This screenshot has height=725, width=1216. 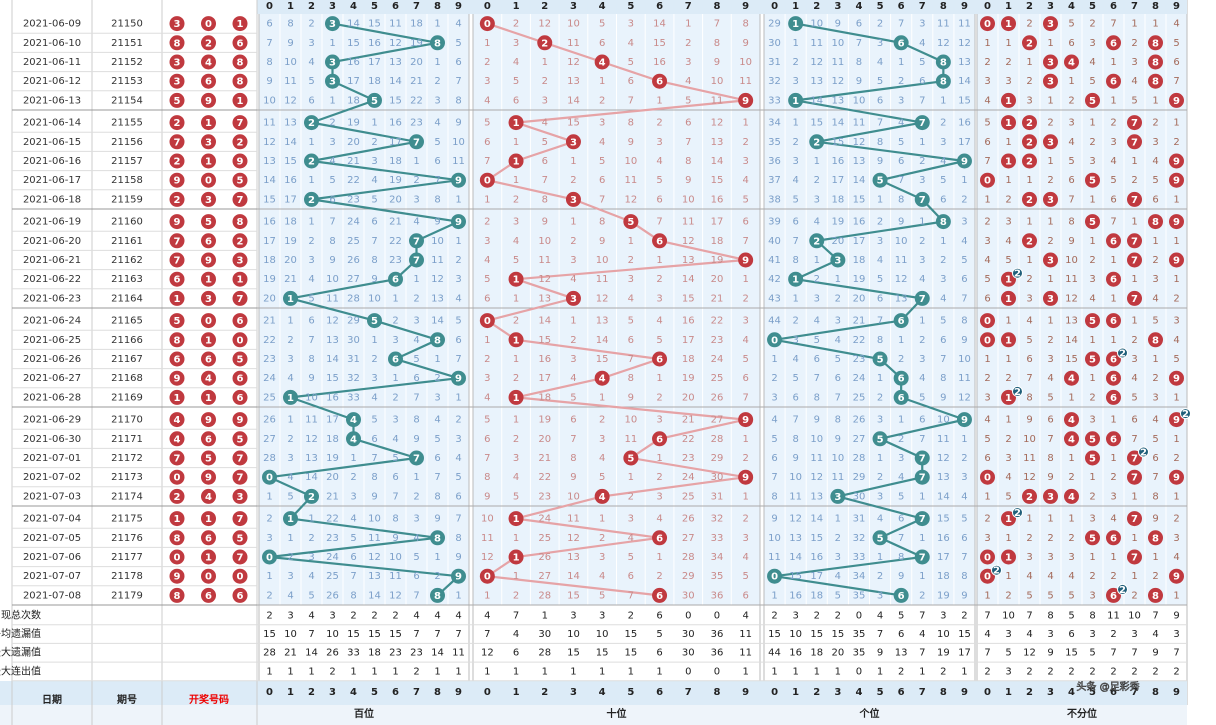 I want to click on stat-label: 最大遗漏值, so click(x=20, y=652).